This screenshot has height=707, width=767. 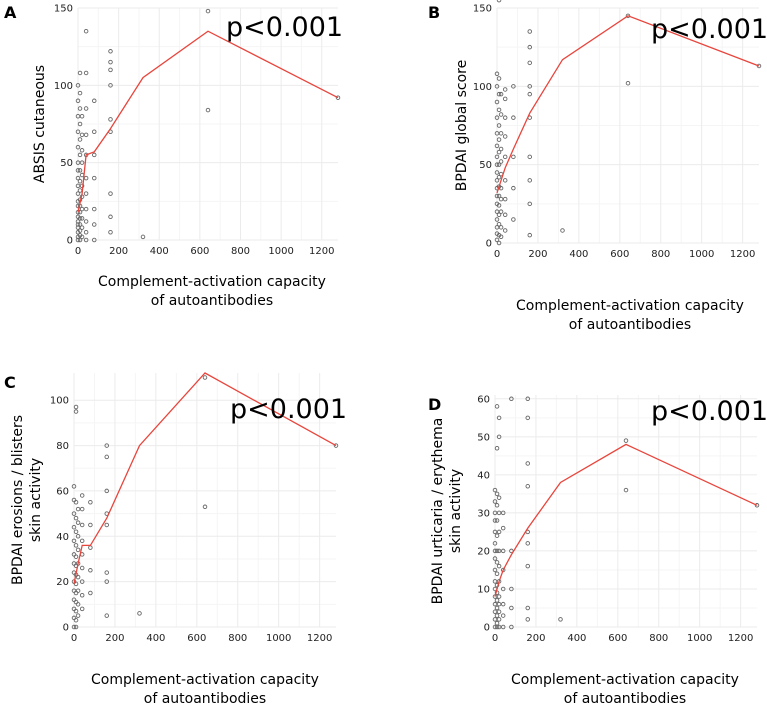 What do you see at coordinates (630, 306) in the screenshot?
I see `x-axis-label-line1: Complement-activation capacity` at bounding box center [630, 306].